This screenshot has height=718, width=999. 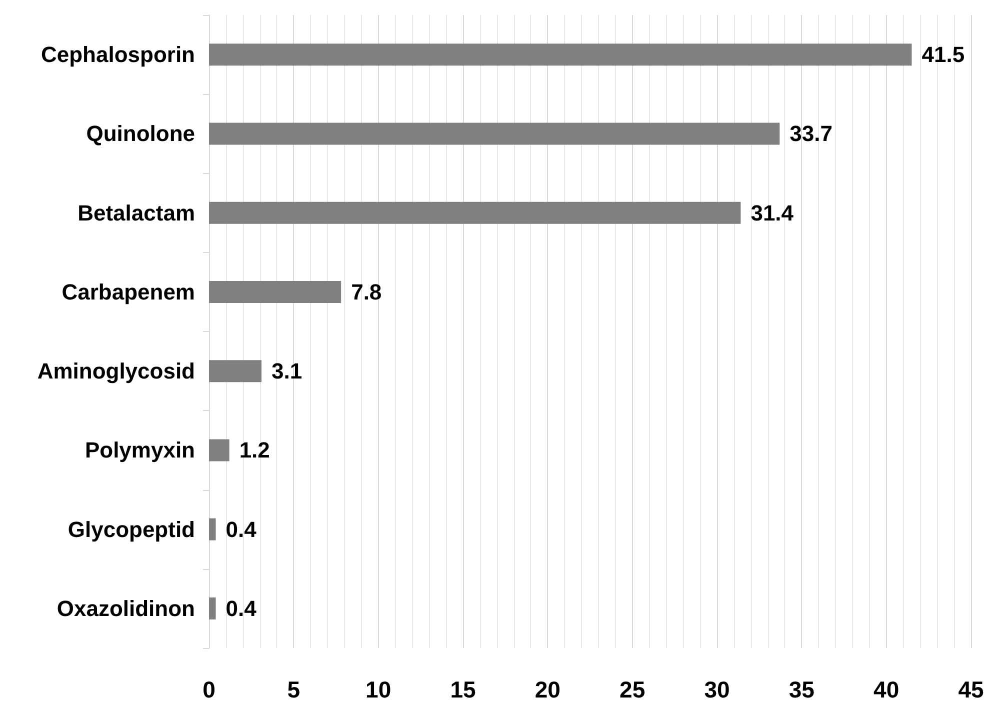 I want to click on x-tick-label: 5, so click(x=293, y=689).